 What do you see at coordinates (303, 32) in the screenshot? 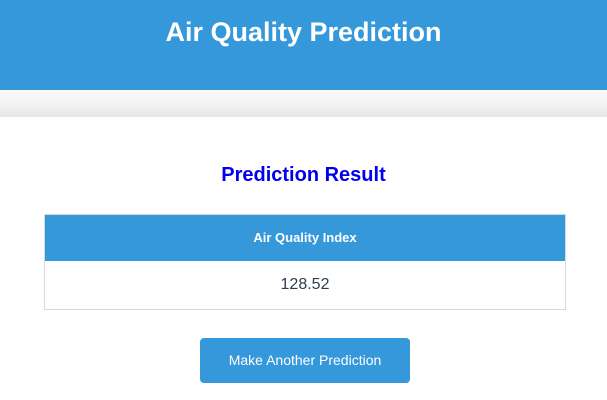
I see `app-title: Air Quality Prediction` at bounding box center [303, 32].